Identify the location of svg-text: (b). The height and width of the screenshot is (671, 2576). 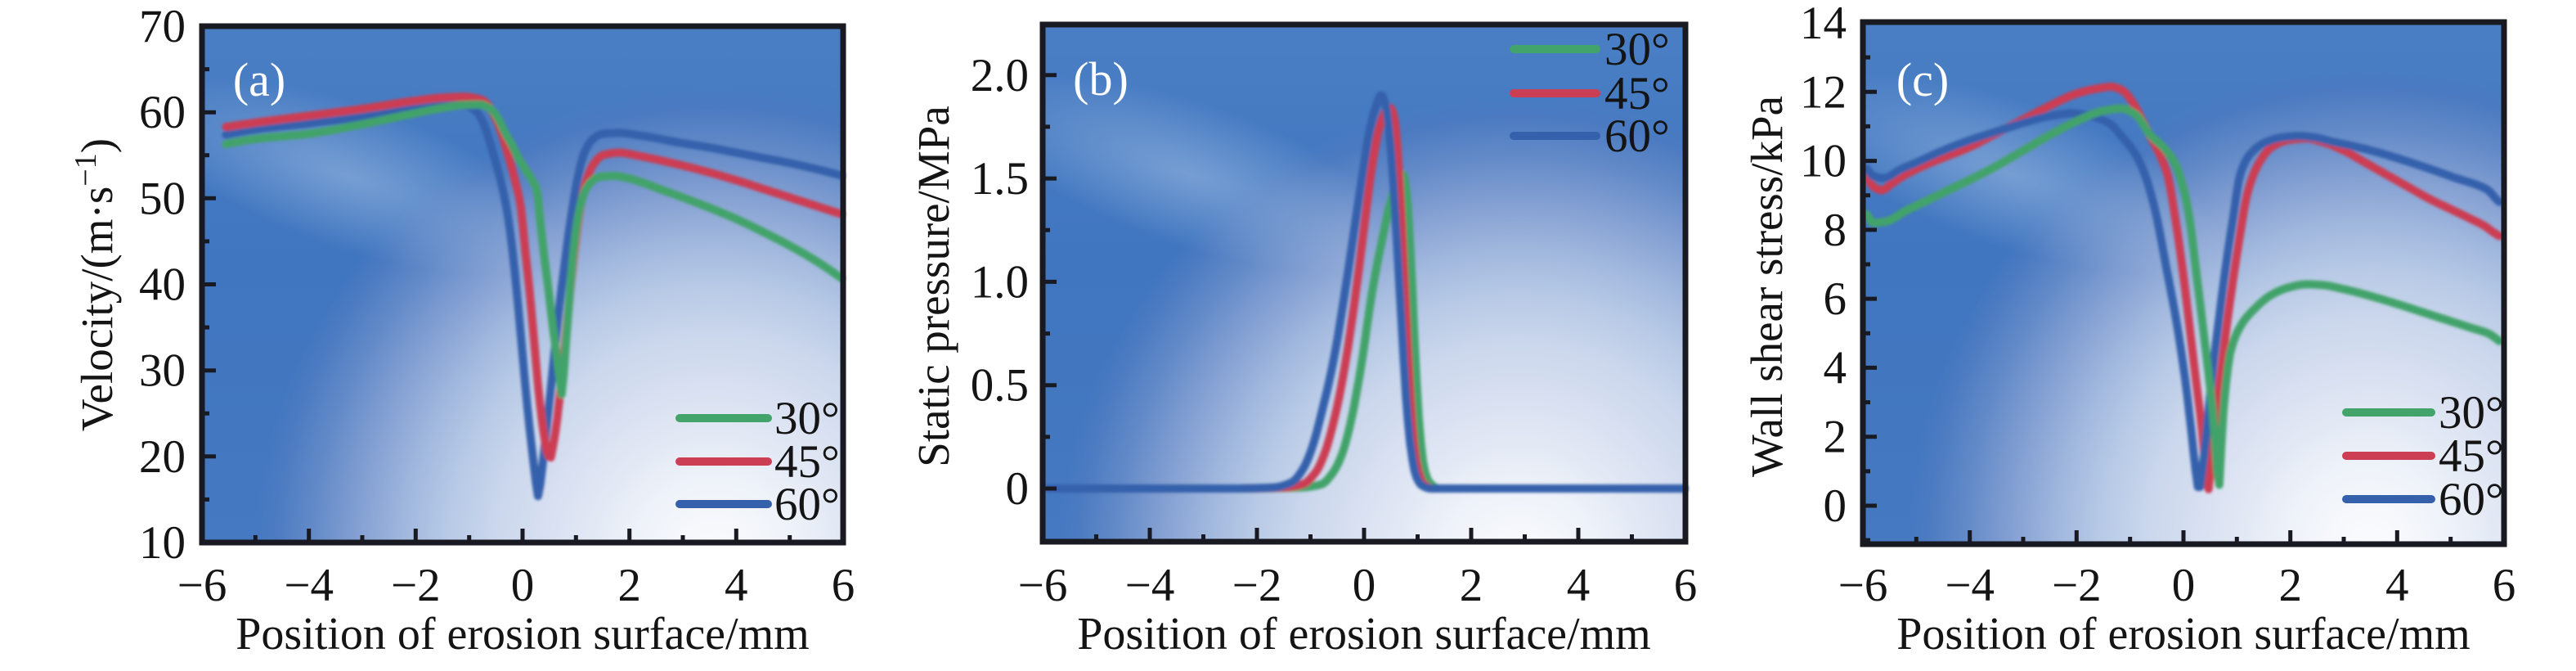
(1101, 79).